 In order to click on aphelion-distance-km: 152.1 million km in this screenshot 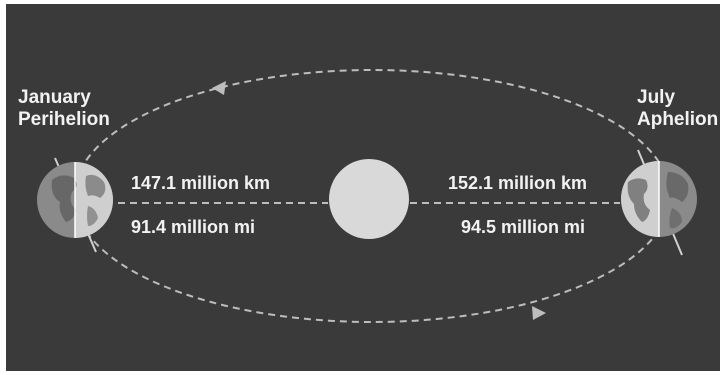, I will do `click(518, 183)`.